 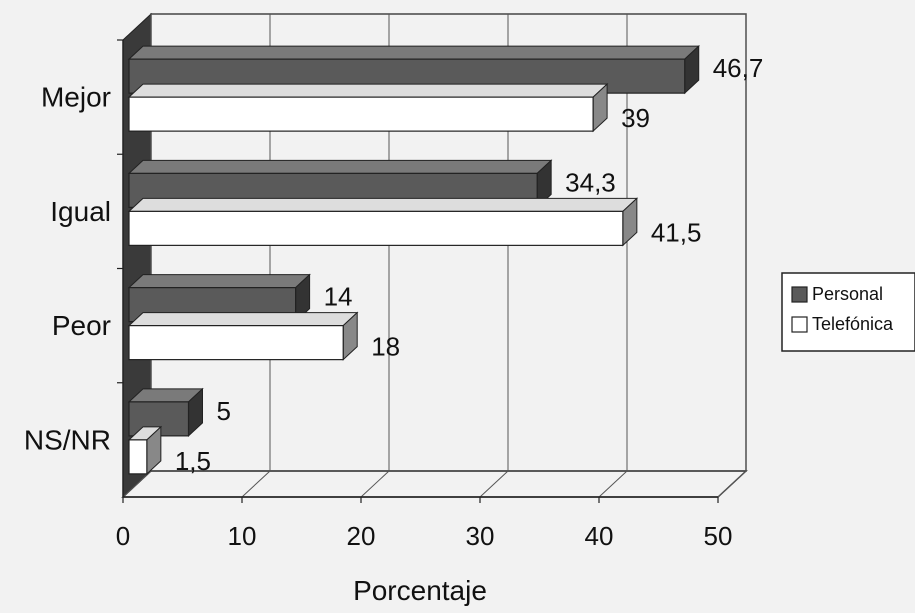 I want to click on legend-swatch-personal, so click(x=799, y=294).